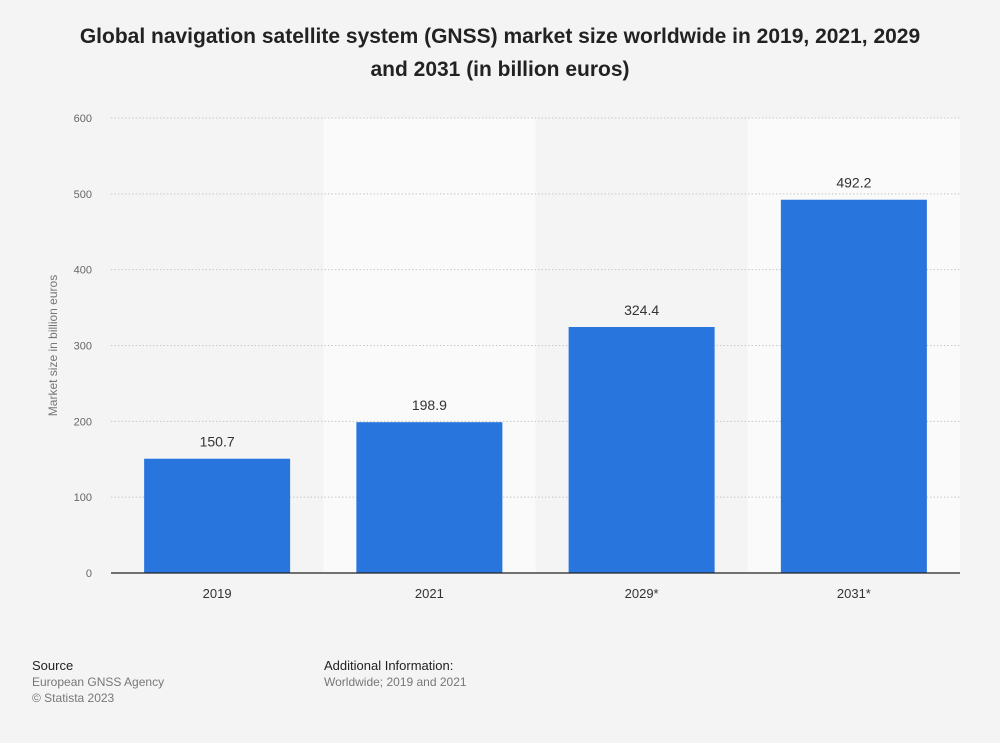 Image resolution: width=1000 pixels, height=743 pixels. What do you see at coordinates (53, 345) in the screenshot?
I see `y-axis-title: Market size in billion euros` at bounding box center [53, 345].